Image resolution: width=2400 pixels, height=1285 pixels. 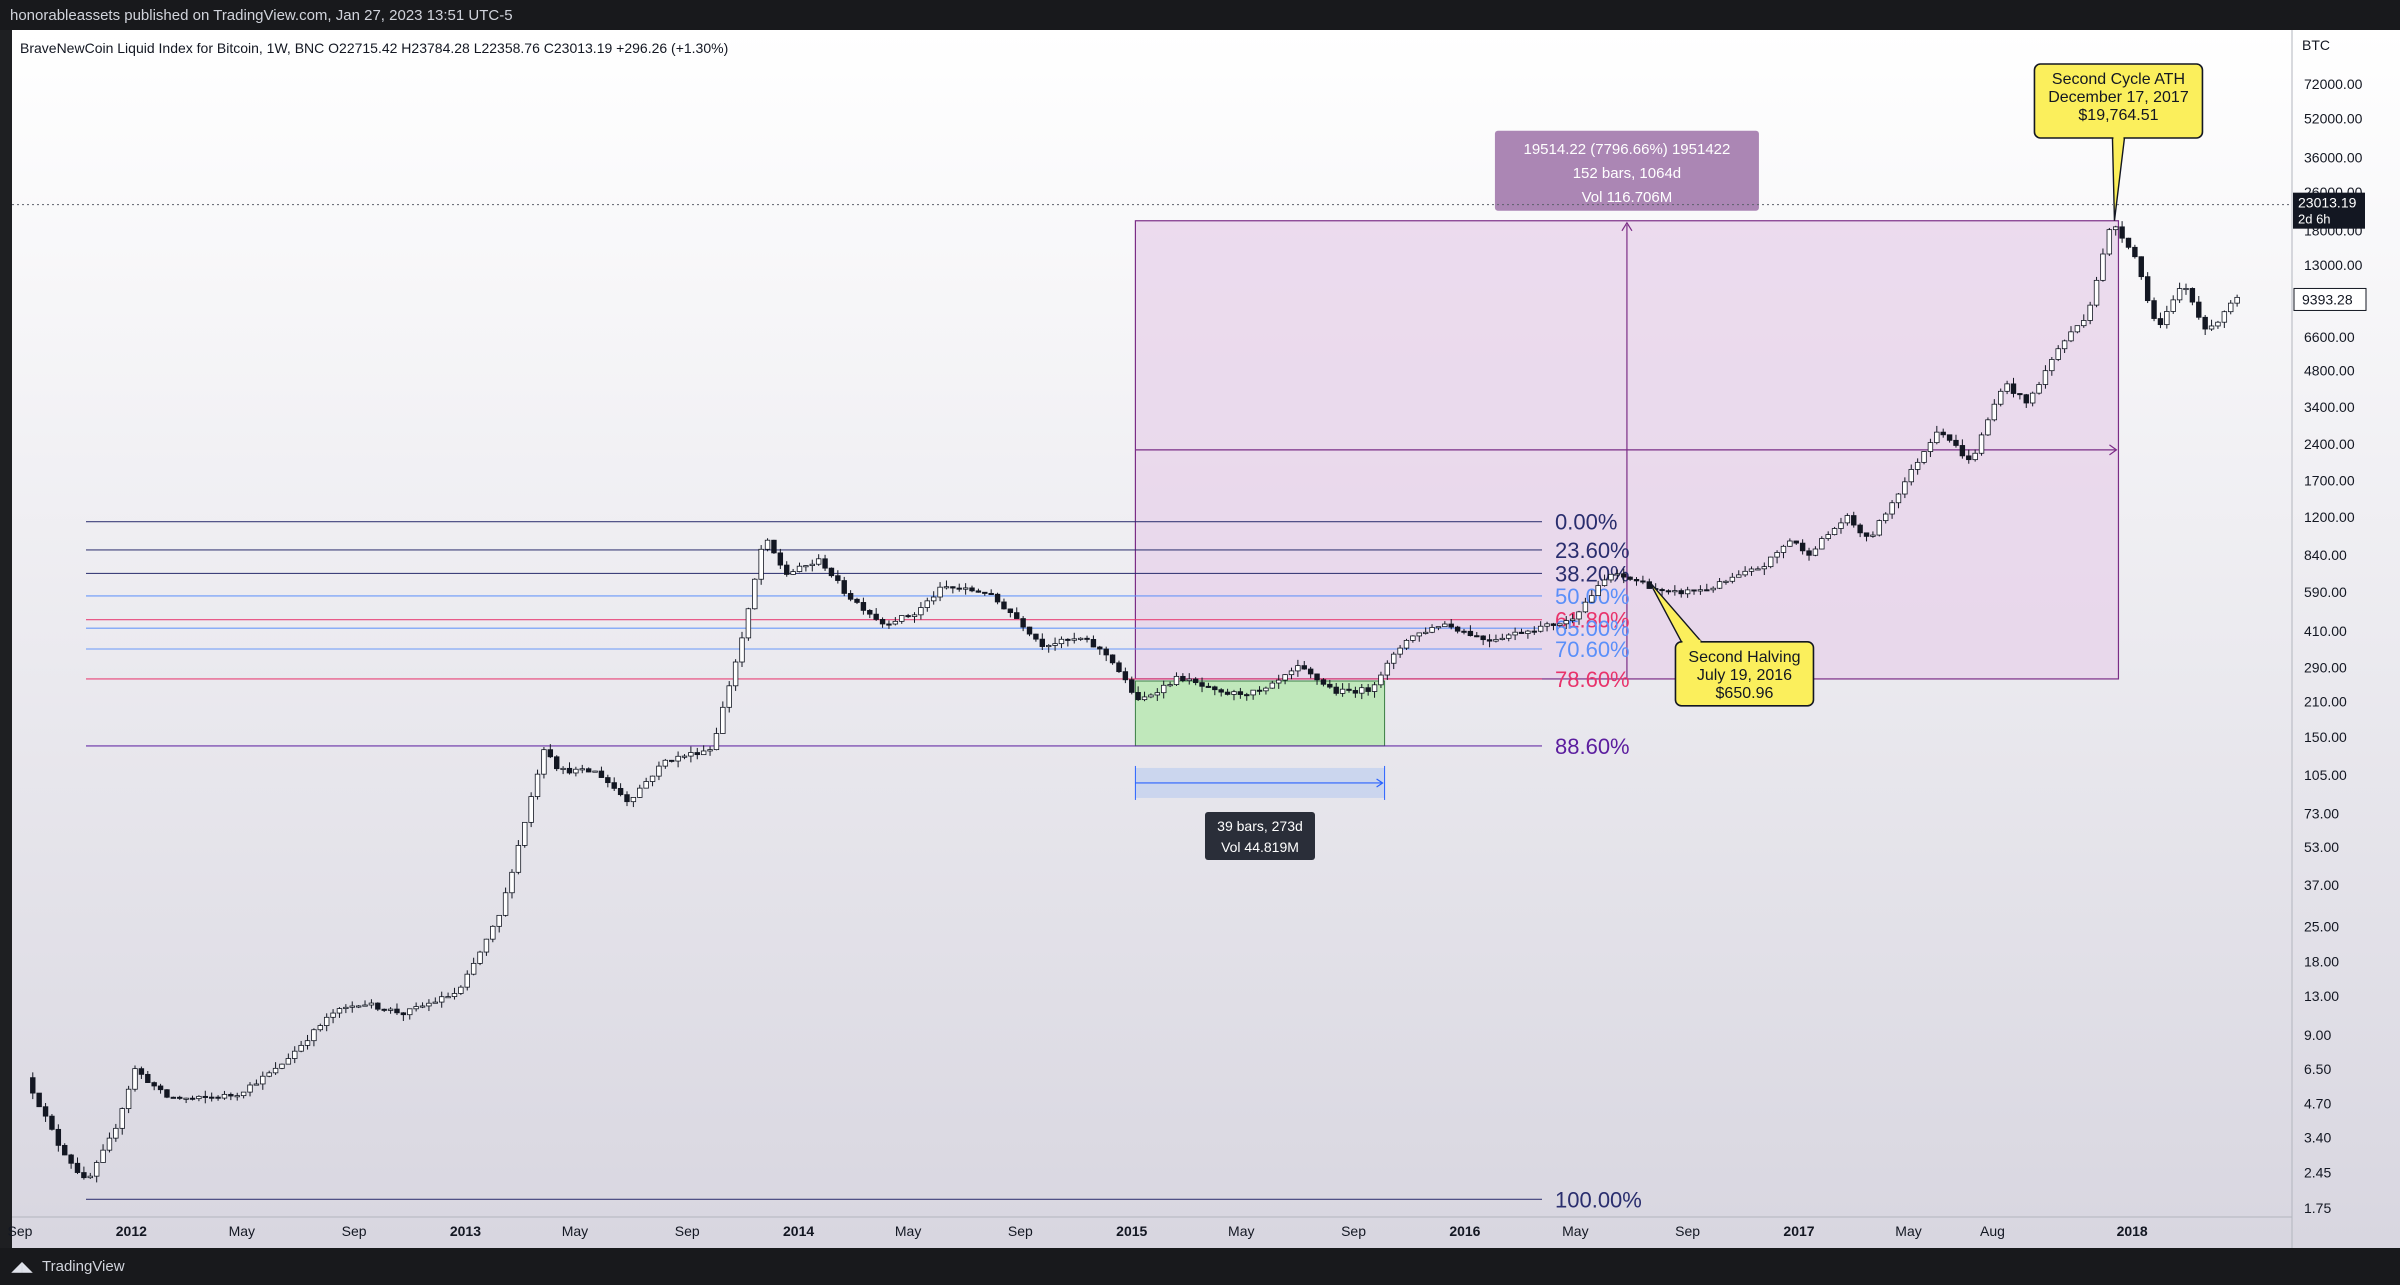 I want to click on time-axis-tick: Sep, so click(x=687, y=1231).